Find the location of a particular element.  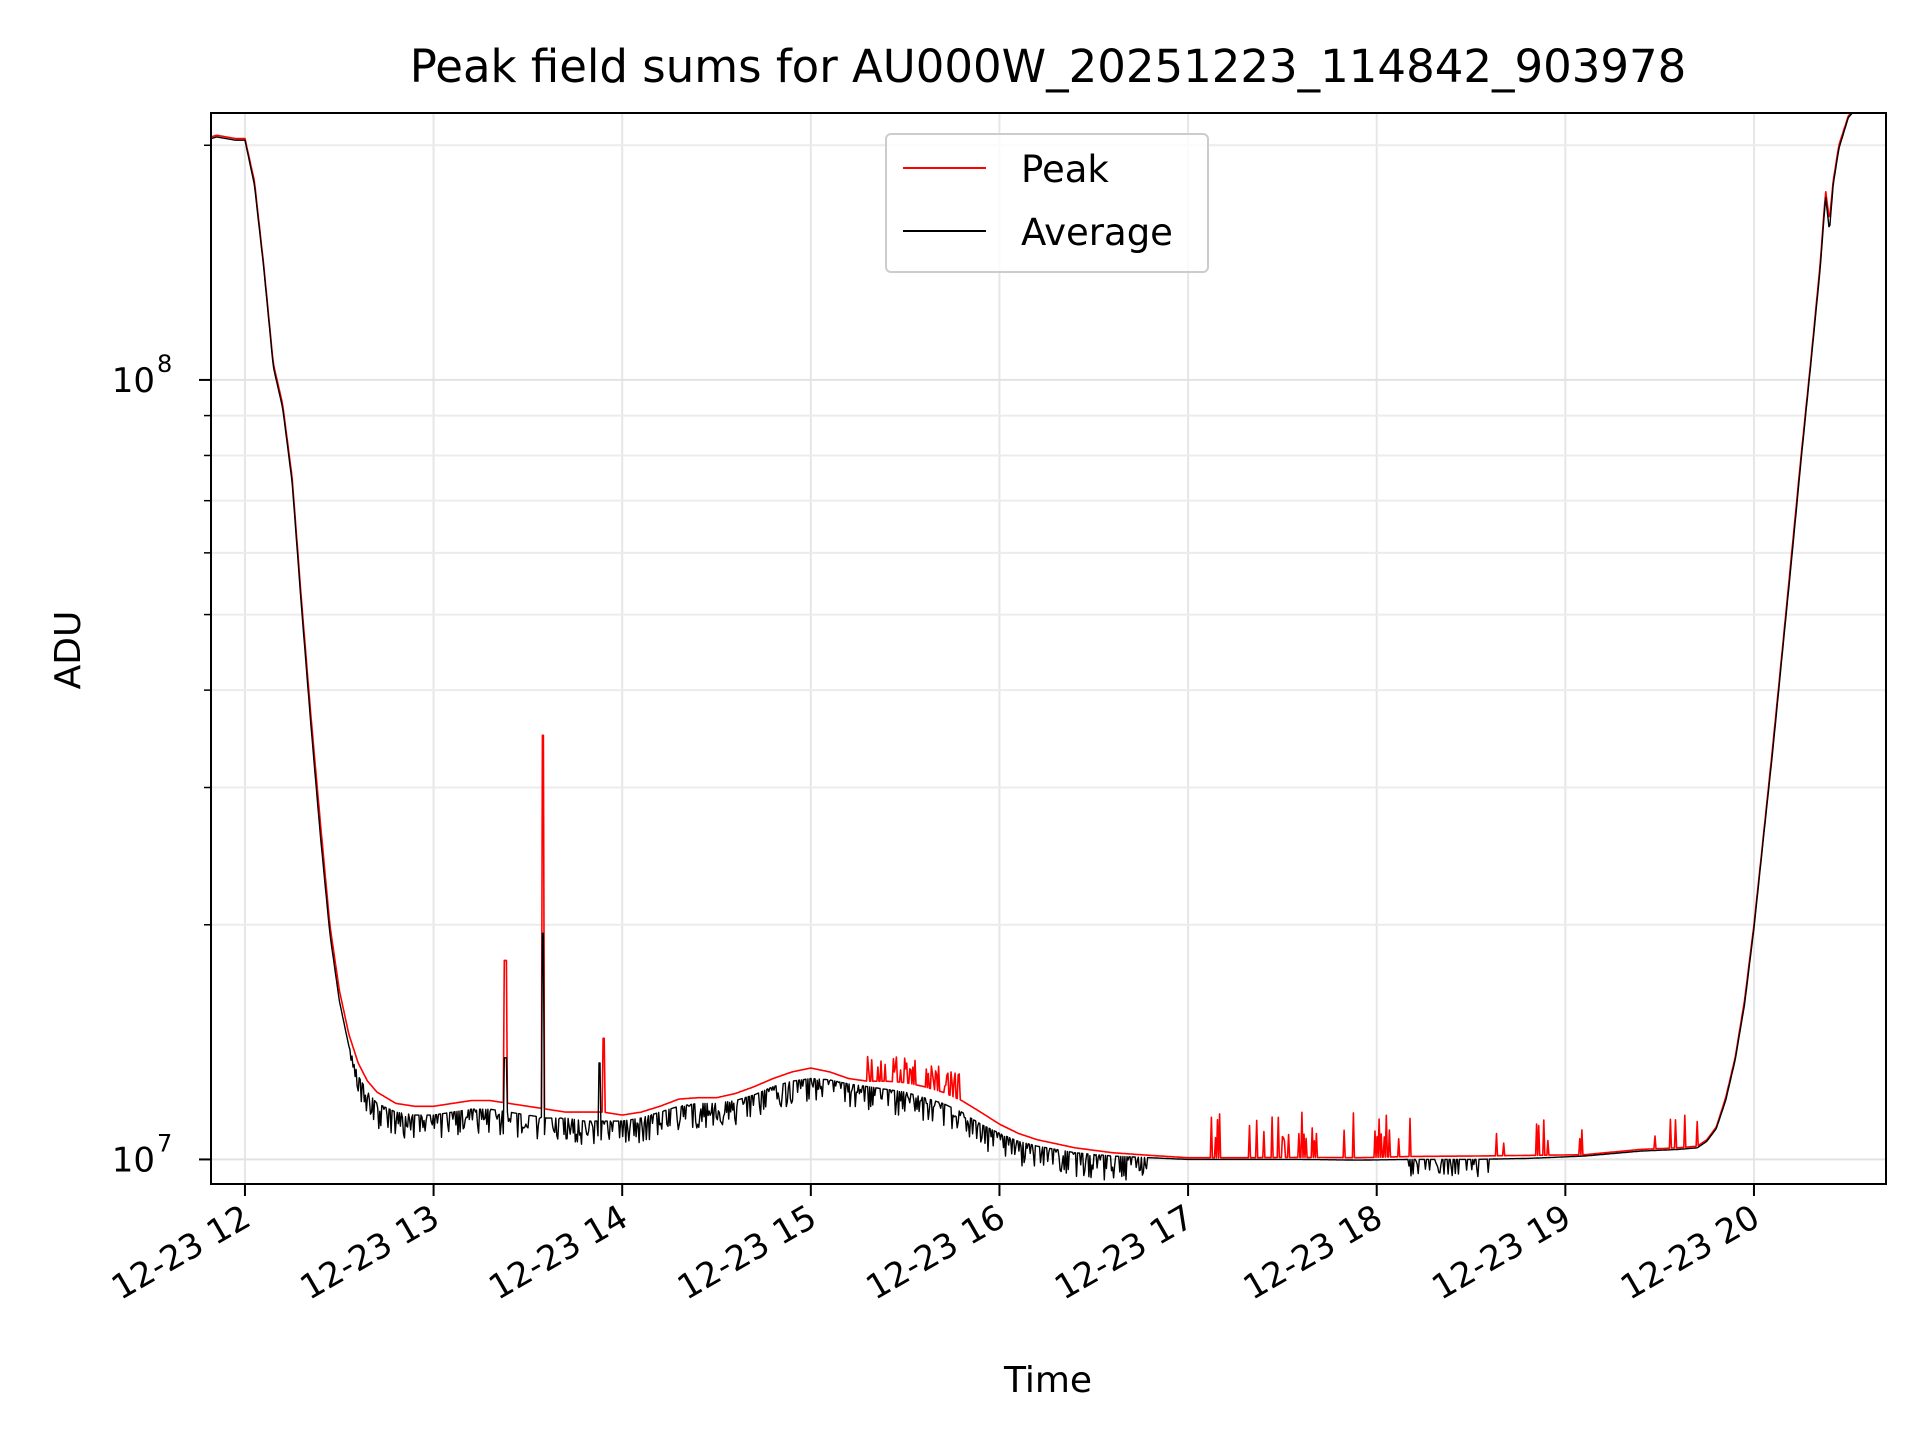

legend-label-peak: Peak is located at coordinates (1065, 169).